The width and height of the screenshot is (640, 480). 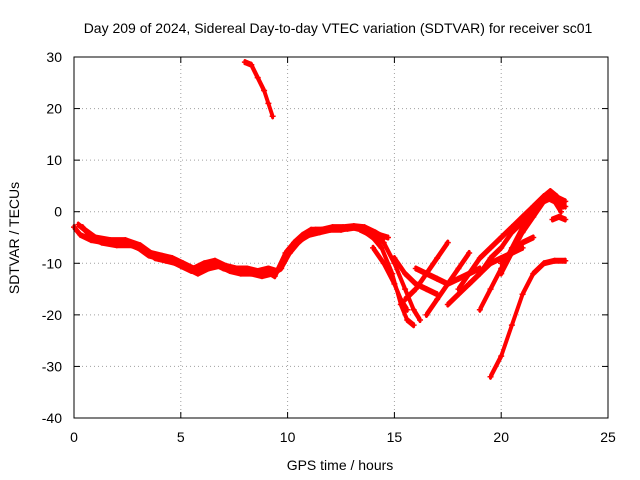 What do you see at coordinates (501, 437) in the screenshot?
I see `x-tick-label: 20` at bounding box center [501, 437].